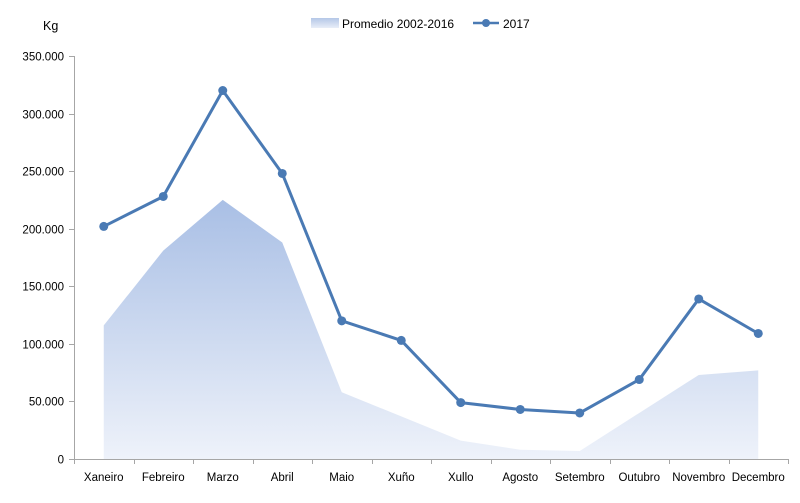 This screenshot has height=503, width=800. What do you see at coordinates (341, 478) in the screenshot?
I see `x-tick-label: Maio` at bounding box center [341, 478].